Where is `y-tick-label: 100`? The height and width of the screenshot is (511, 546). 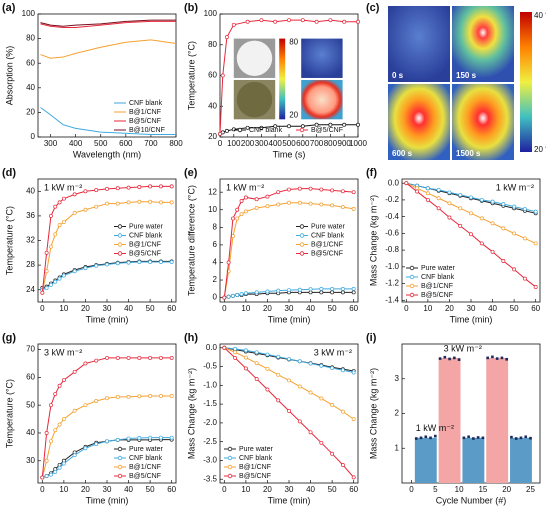 y-tick-label: 100 is located at coordinates (211, 13).